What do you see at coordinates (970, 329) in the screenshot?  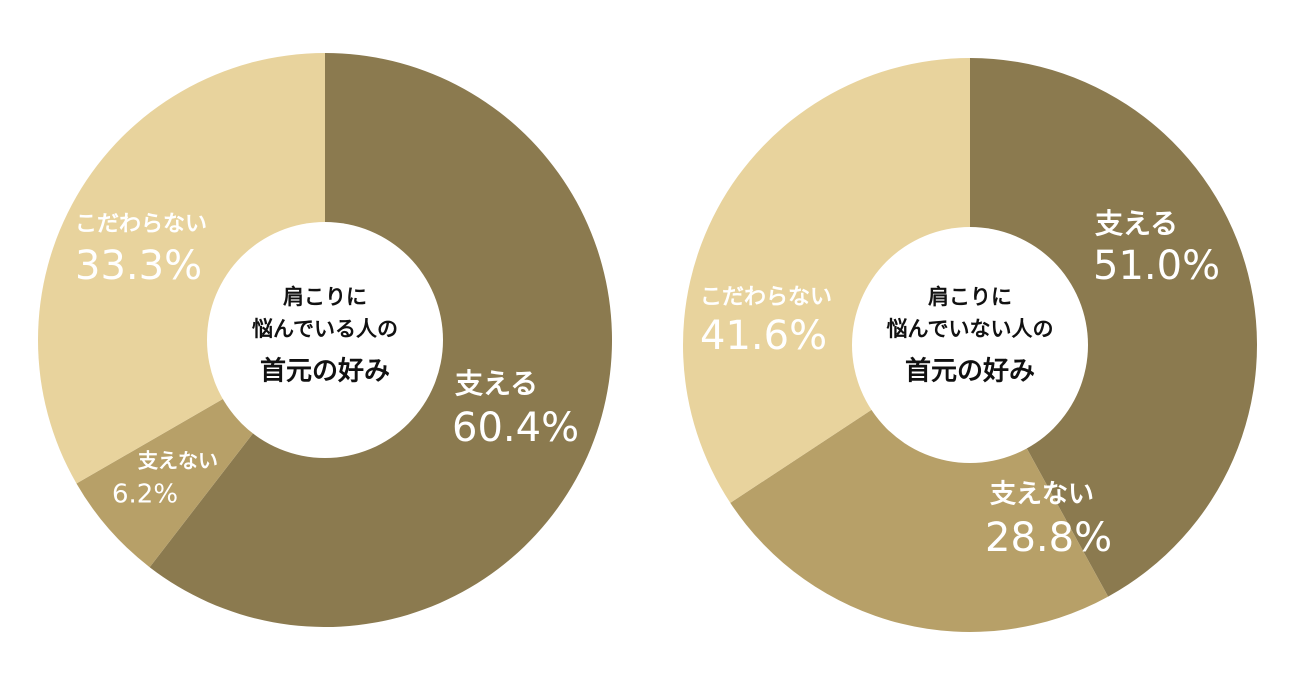 I see `center-title: 悩んでいない人の` at bounding box center [970, 329].